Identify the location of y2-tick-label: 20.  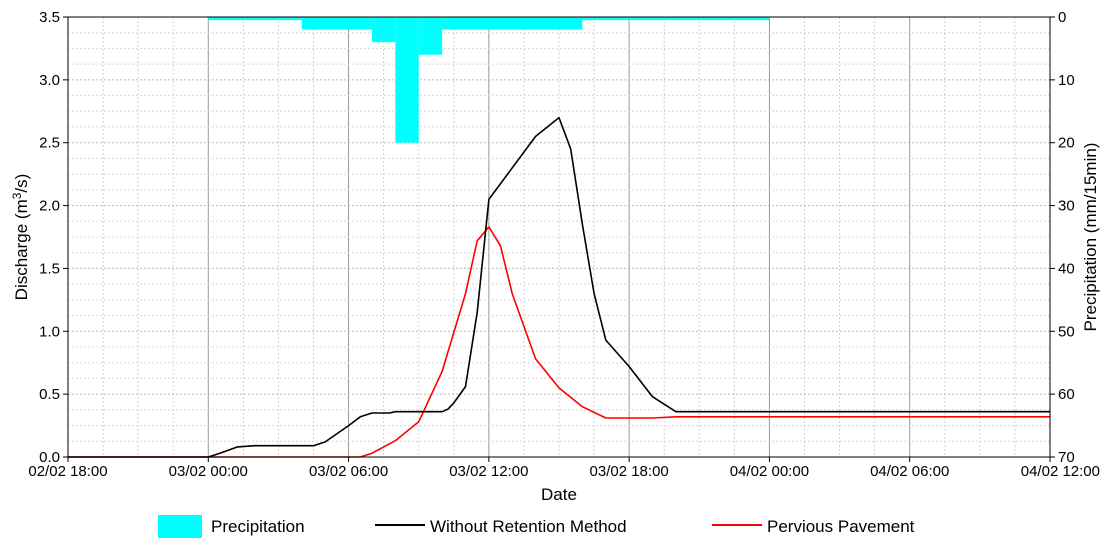
(1066, 143).